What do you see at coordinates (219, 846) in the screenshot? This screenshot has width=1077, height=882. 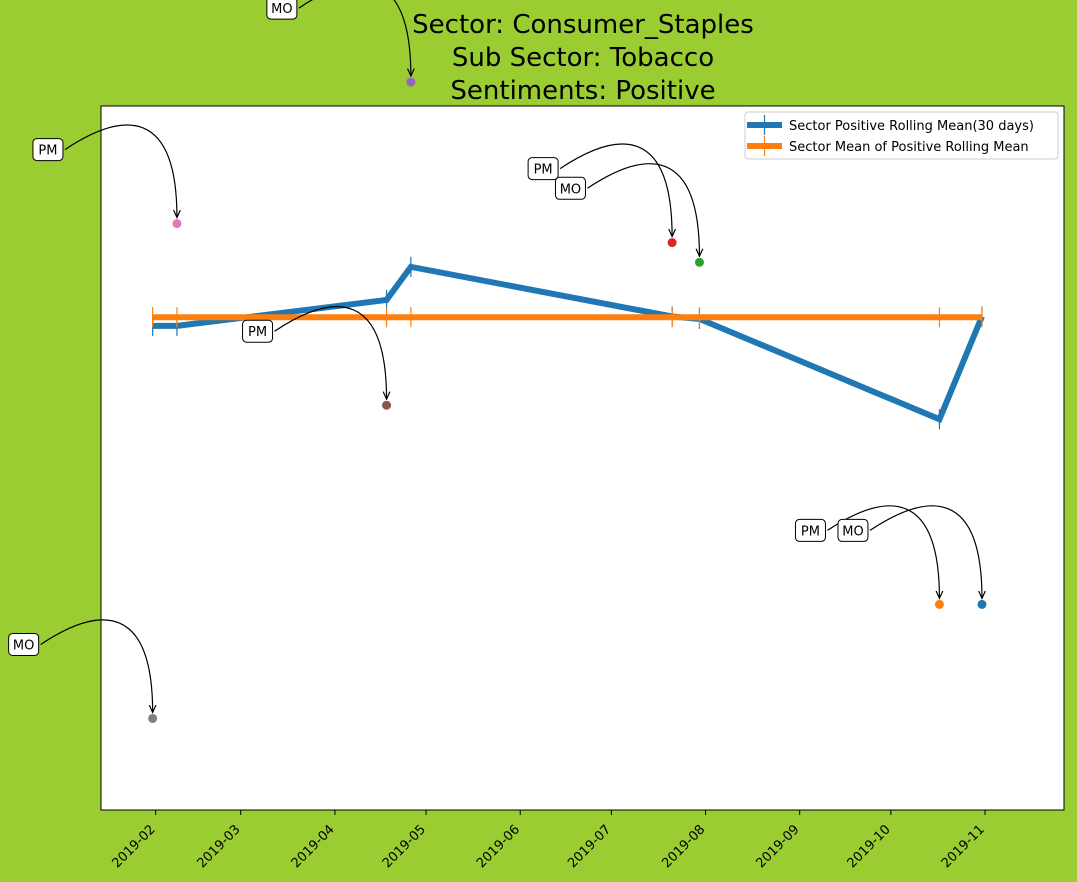 I see `x-tick-label: 2019-03` at bounding box center [219, 846].